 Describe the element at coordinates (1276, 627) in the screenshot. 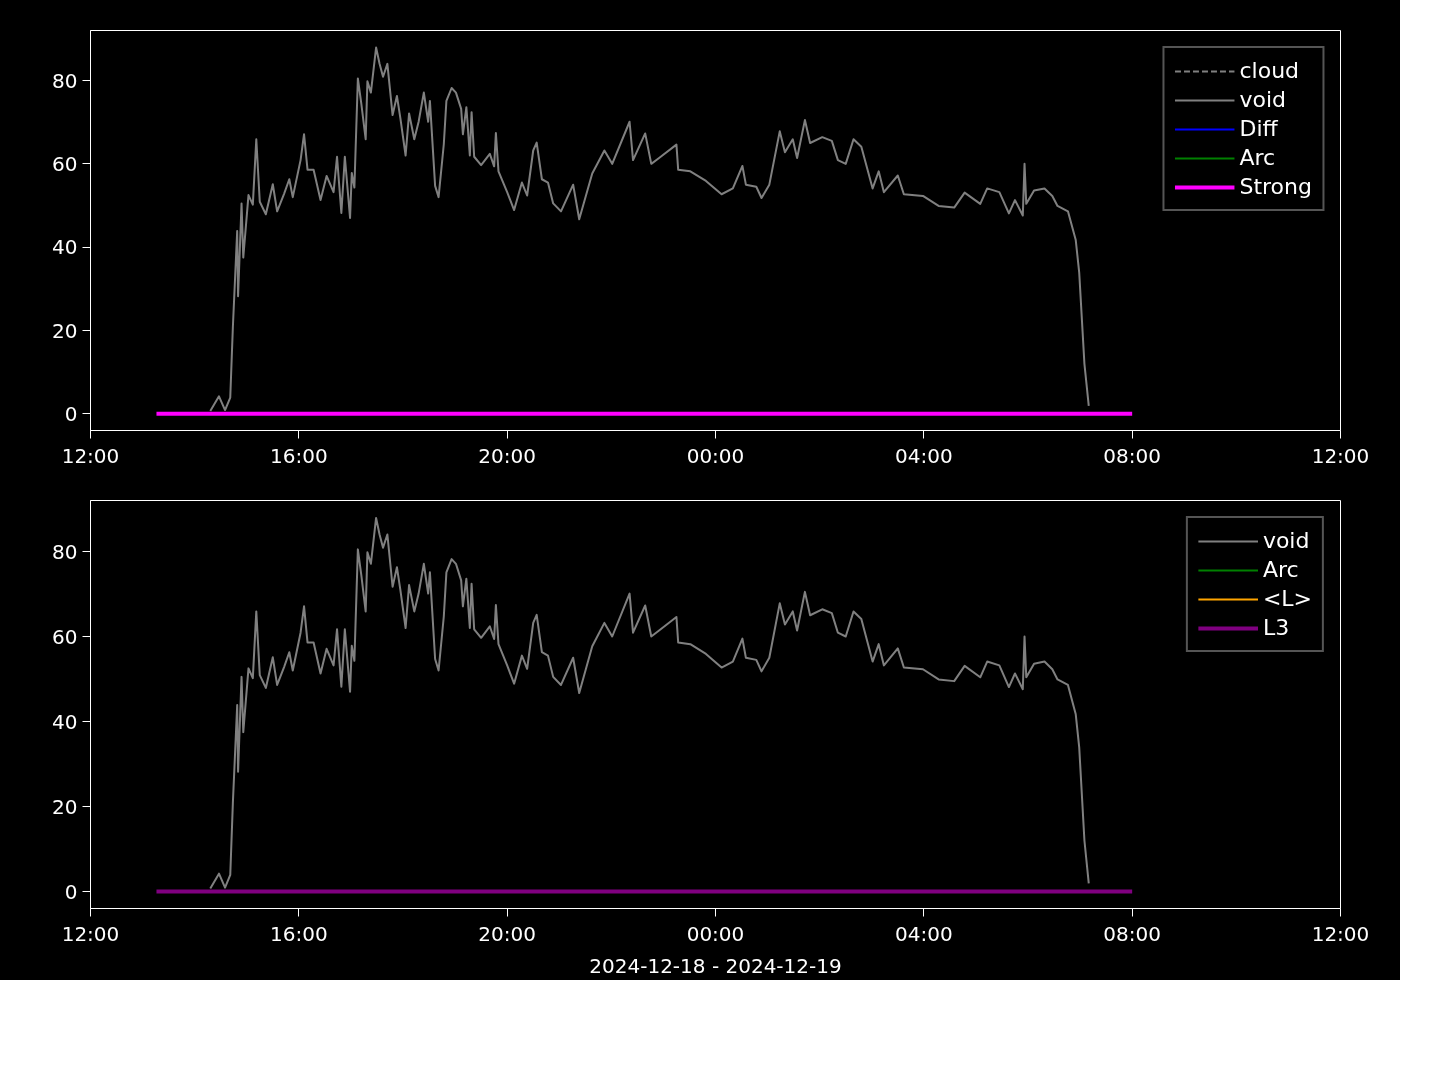

I see `legend-label: L3` at that location.